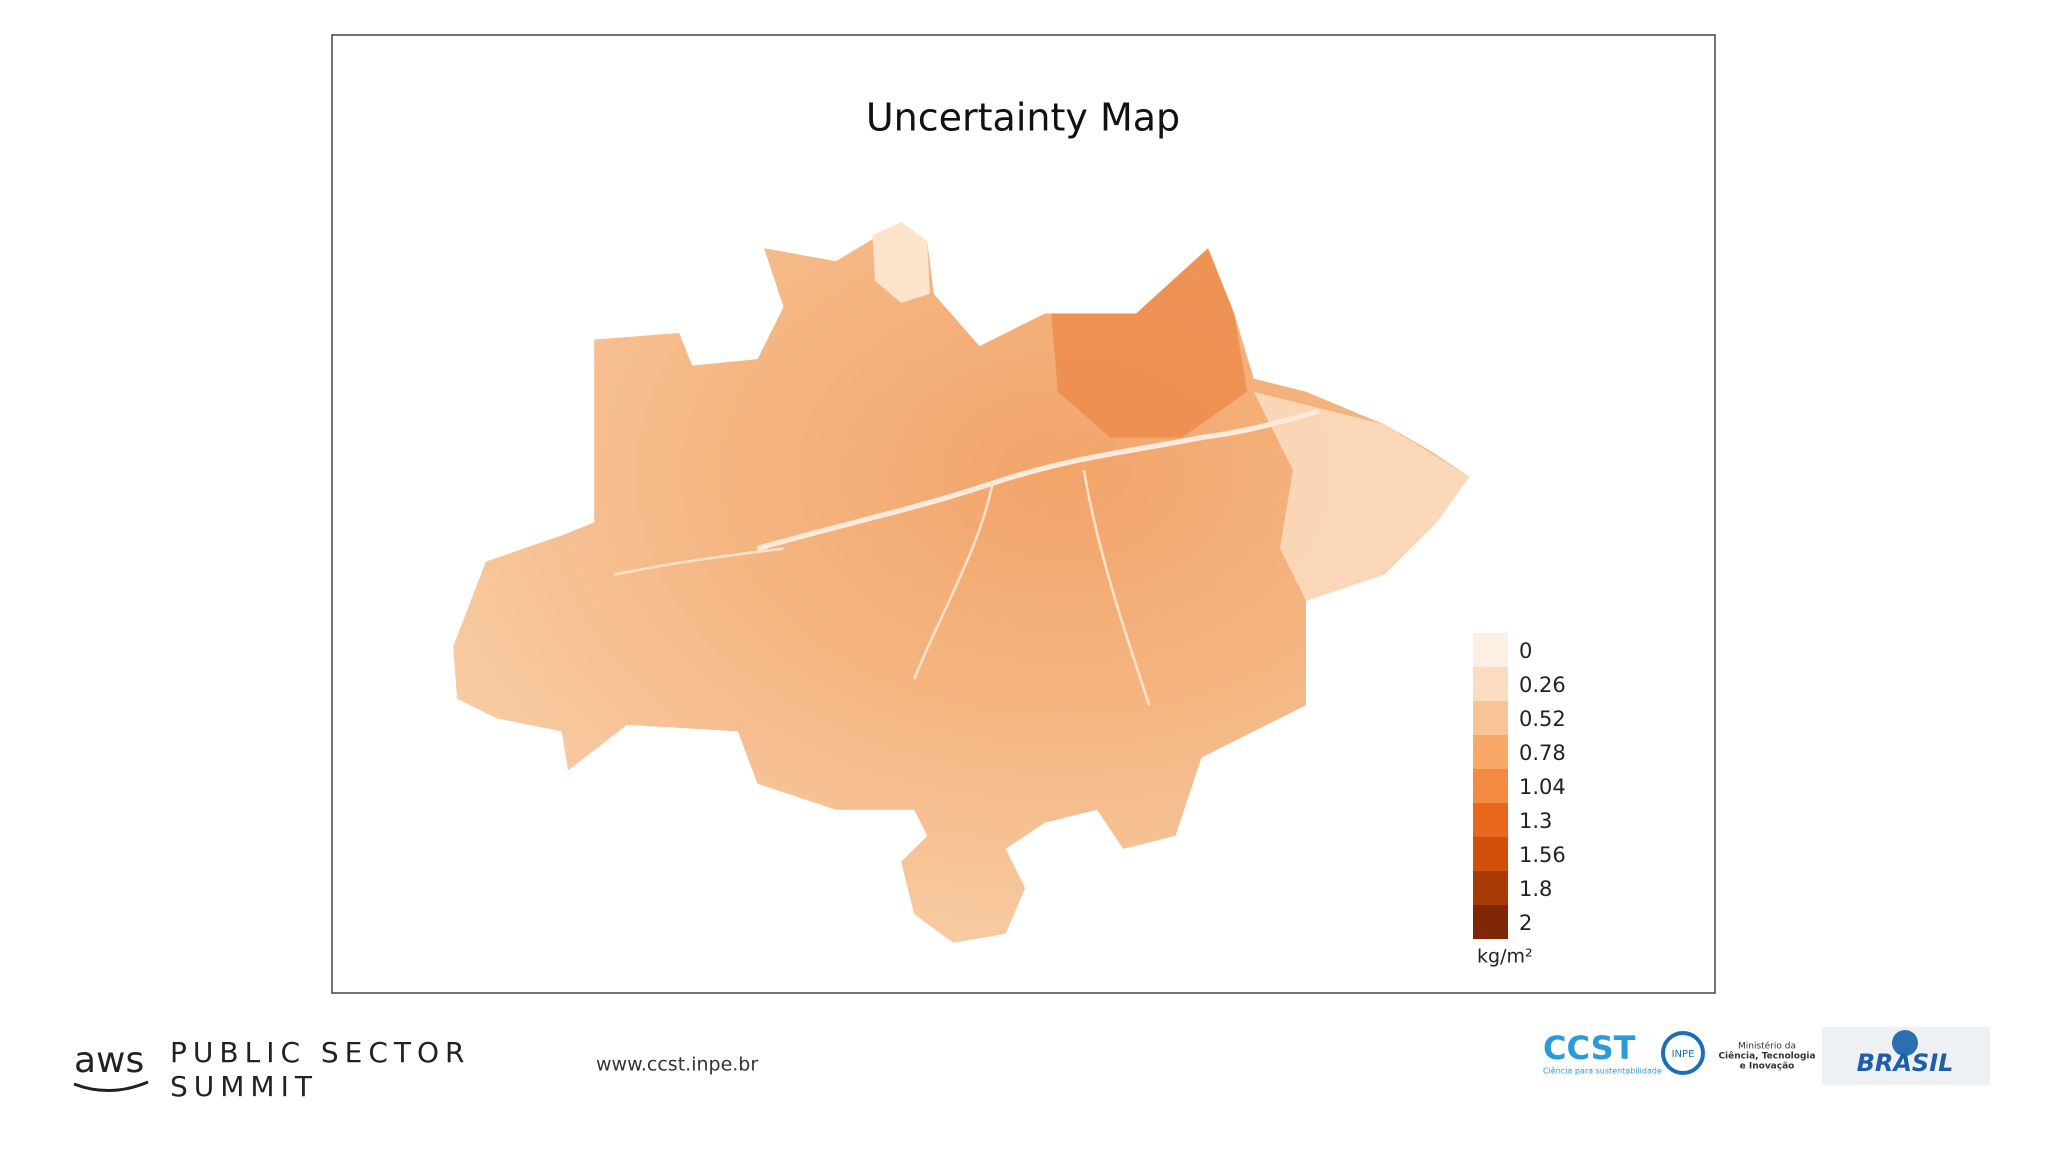 The height and width of the screenshot is (1152, 2048). I want to click on aws-smile, so click(111, 1086).